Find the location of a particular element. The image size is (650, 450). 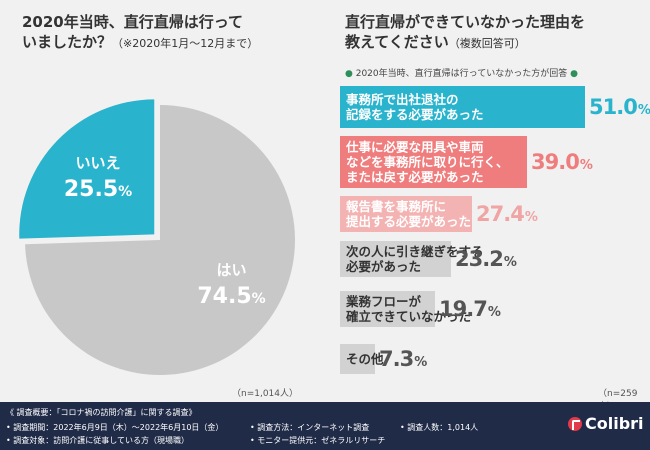

bar-category-label: 報告書を事務所に 提出する必要があった is located at coordinates (409, 214).